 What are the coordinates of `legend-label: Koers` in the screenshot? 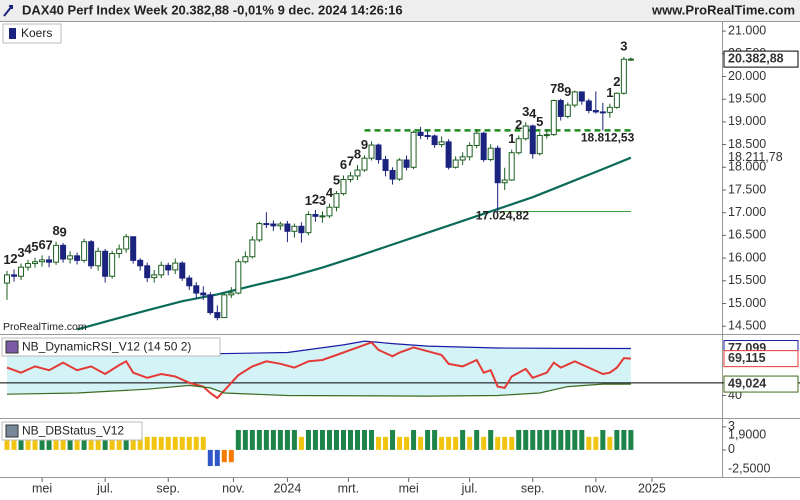 It's located at (36, 33).